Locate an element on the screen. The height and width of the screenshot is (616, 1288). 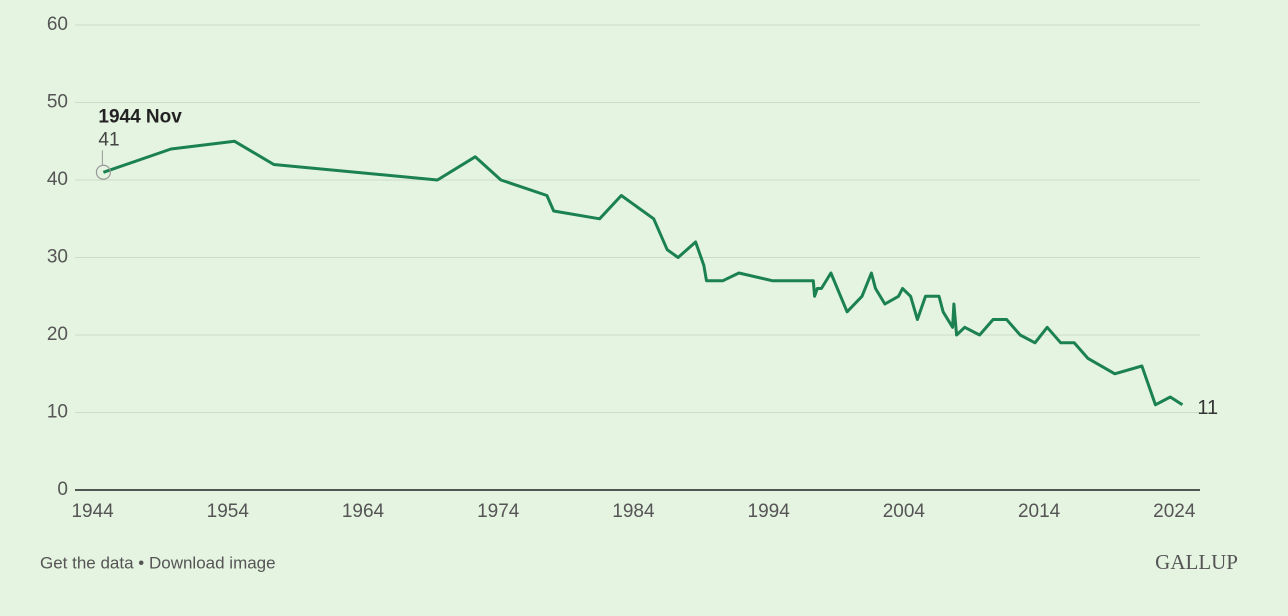
data-label: 11 is located at coordinates (1207, 408).